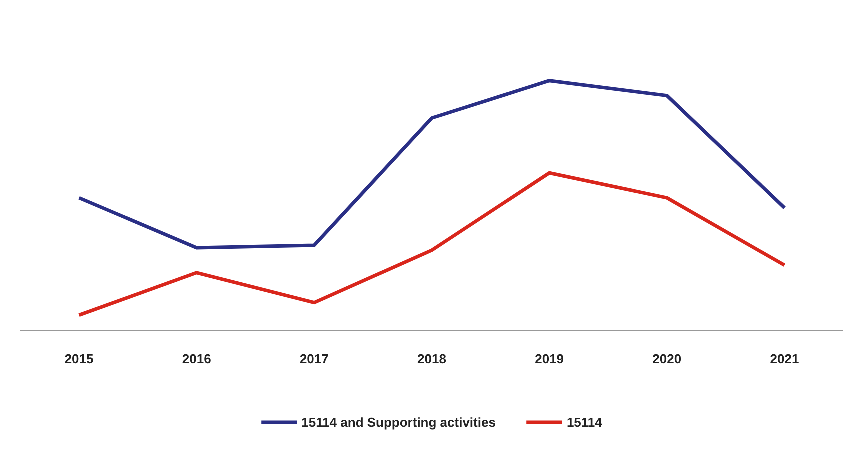  Describe the element at coordinates (197, 358) in the screenshot. I see `x-tick-label: 2016` at that location.